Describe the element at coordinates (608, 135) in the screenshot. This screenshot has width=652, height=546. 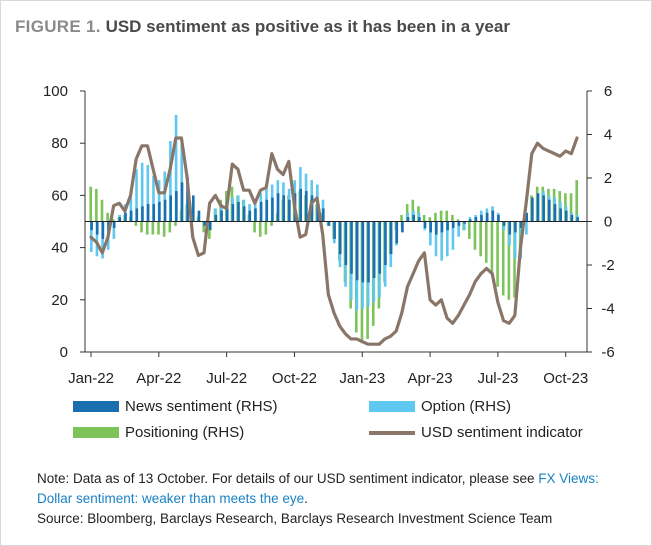
I see `right-tick-label: 4` at that location.